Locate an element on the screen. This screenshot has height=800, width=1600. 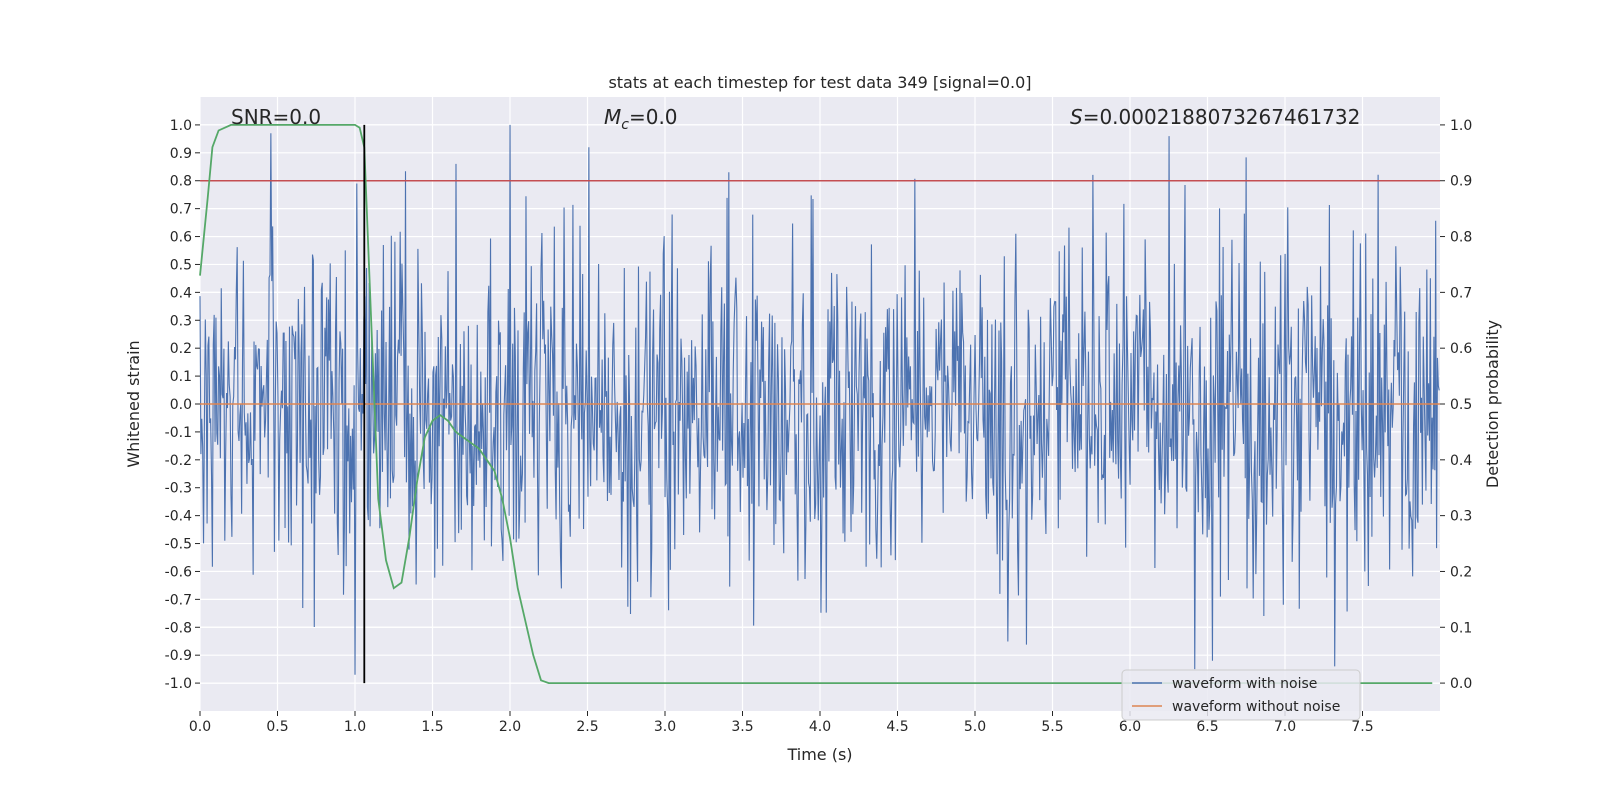
y-right-axis-ticks: 1.0 0.9 0.8 0.7 0.6 0.5 0.4 0.3 0.2 0.1 0.0 is located at coordinates (1456, 405).